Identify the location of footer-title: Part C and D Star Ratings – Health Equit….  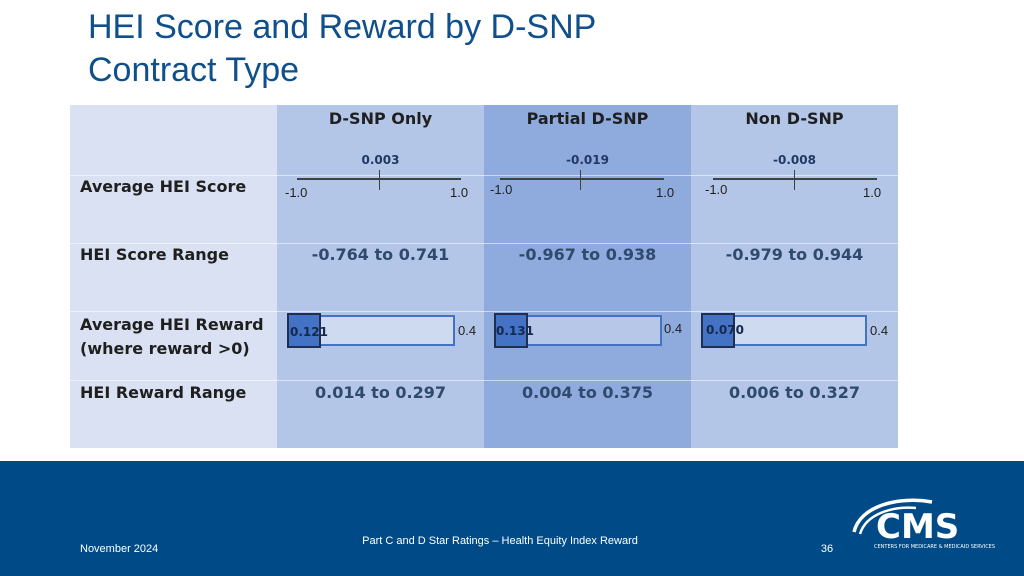
(500, 541).